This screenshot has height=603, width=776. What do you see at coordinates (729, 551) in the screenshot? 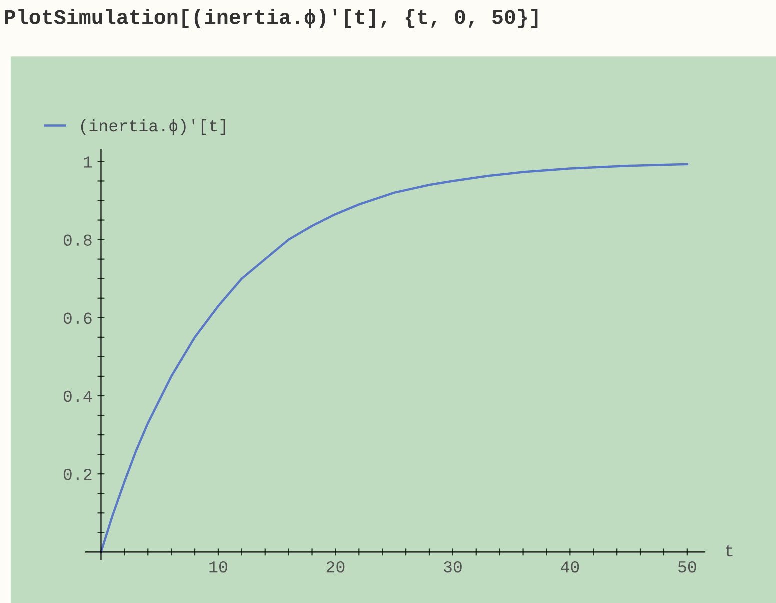
I see `x-axis-title: t` at bounding box center [729, 551].